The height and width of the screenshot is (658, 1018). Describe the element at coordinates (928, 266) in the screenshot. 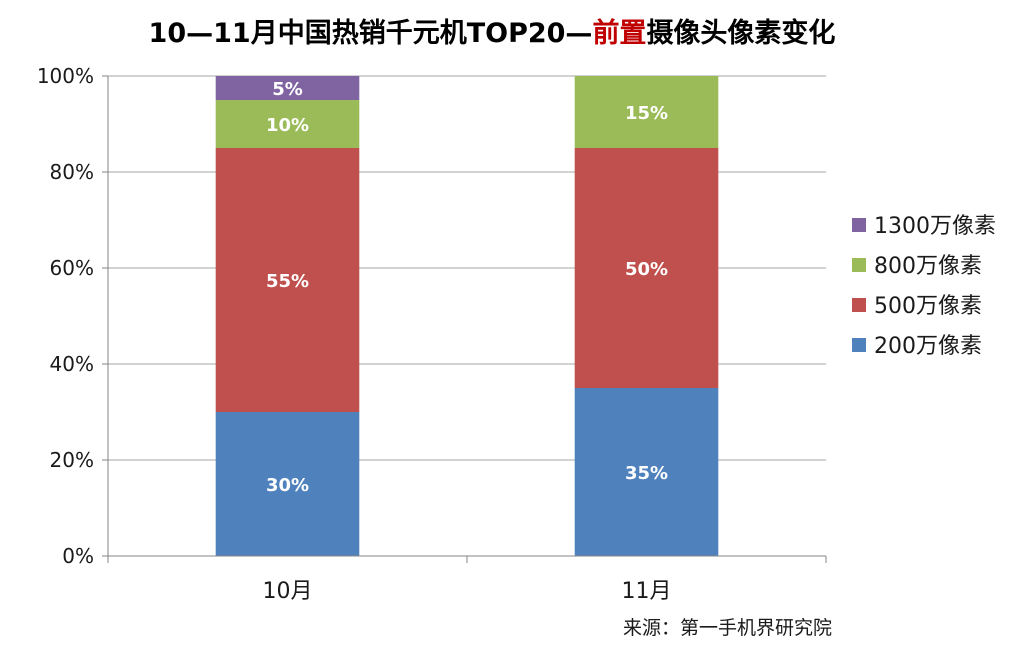

I see `legend-label: 800万像素` at that location.